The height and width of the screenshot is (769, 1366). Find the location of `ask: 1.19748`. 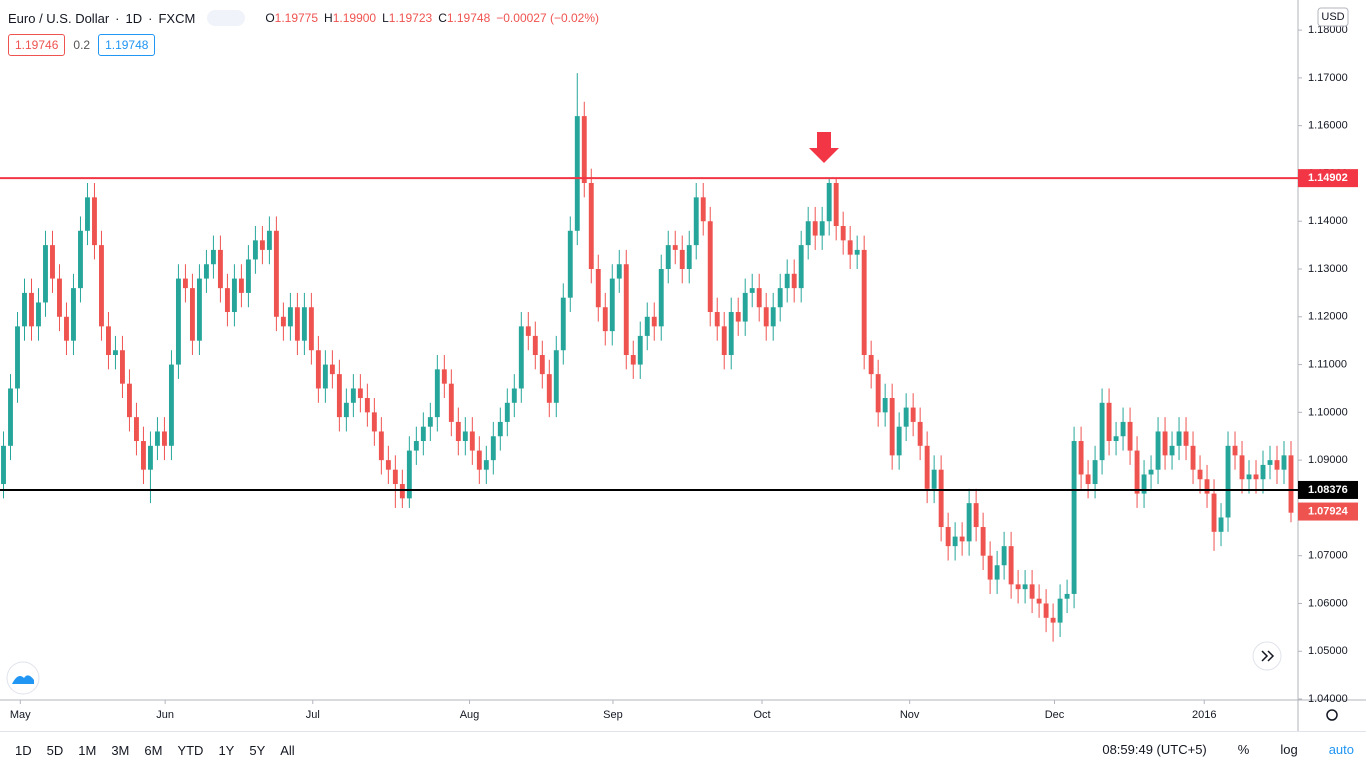

ask: 1.19748 is located at coordinates (127, 45).